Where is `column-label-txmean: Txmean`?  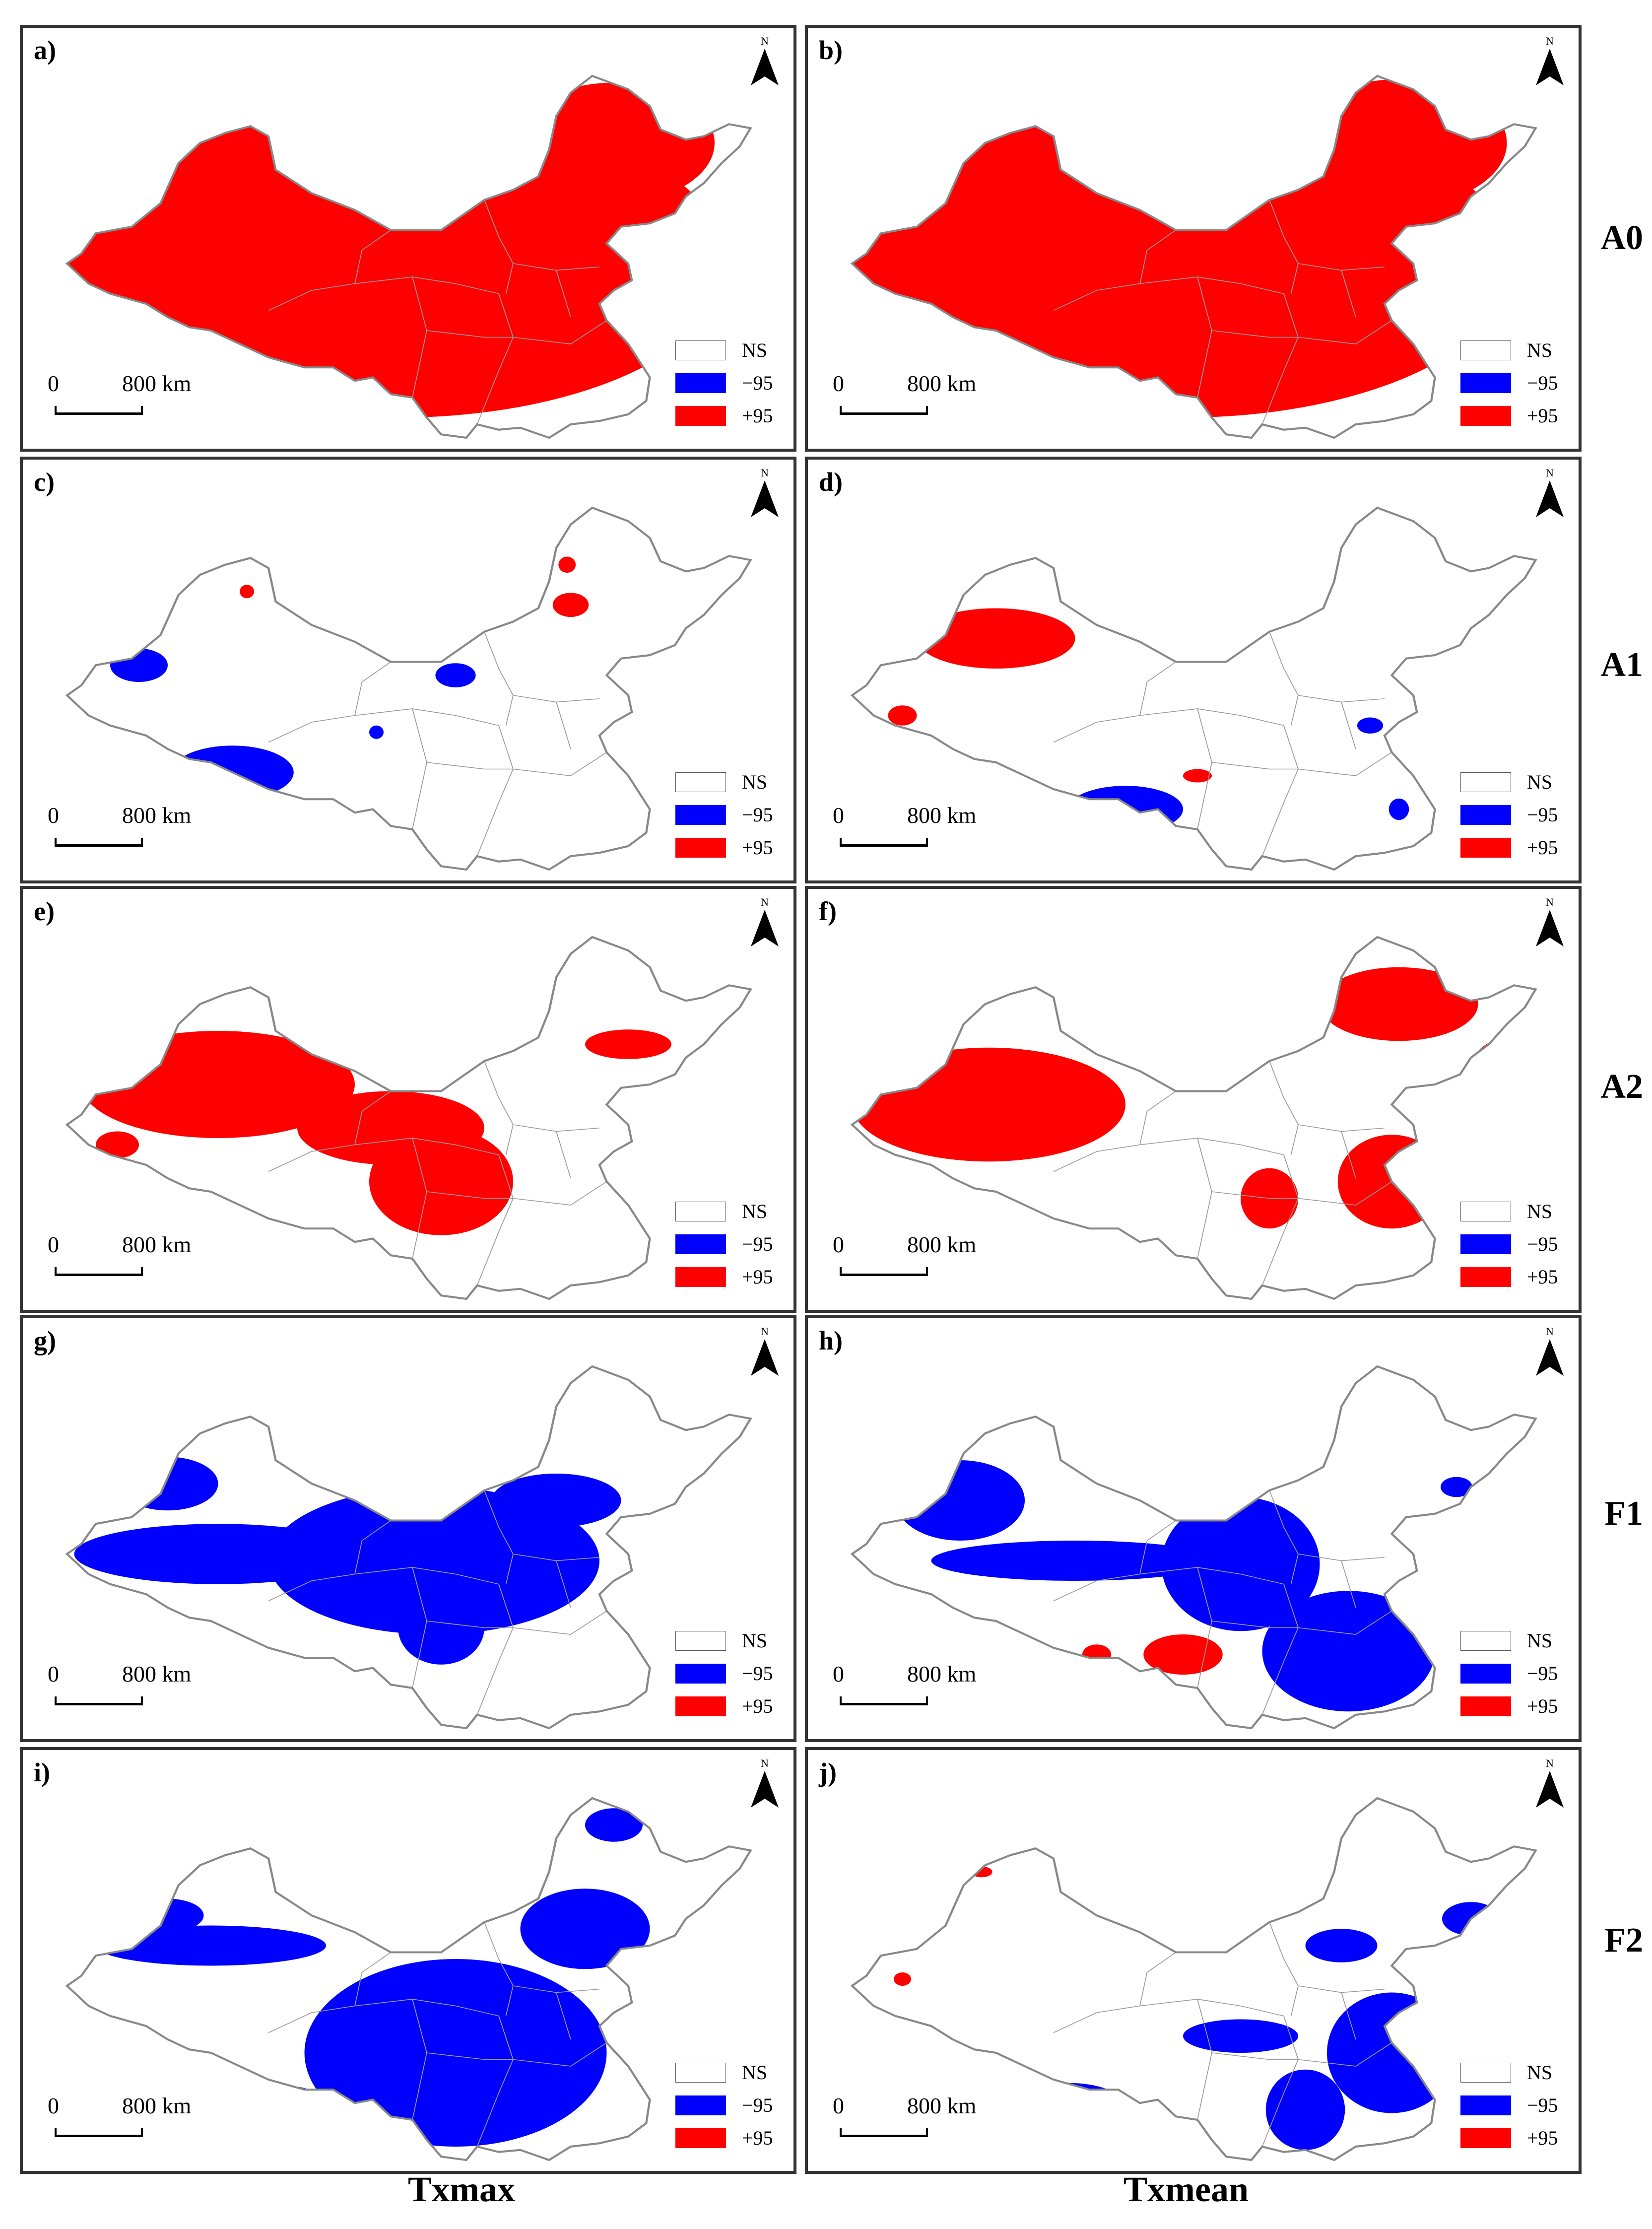
column-label-txmean: Txmean is located at coordinates (1186, 2189).